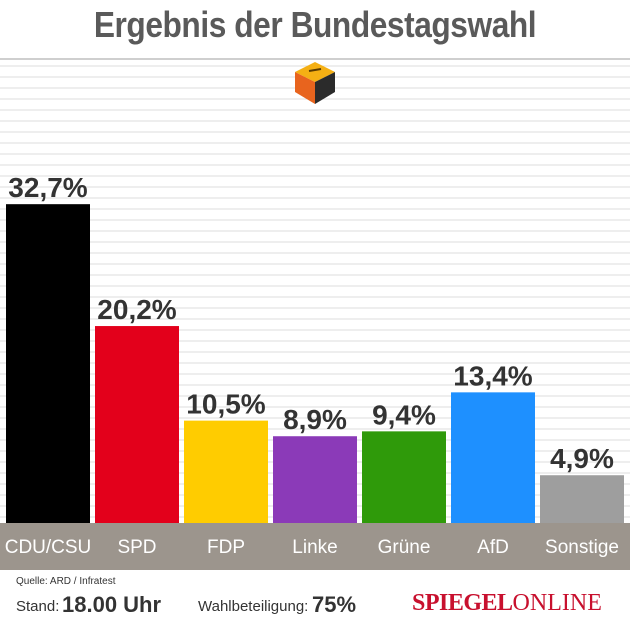  What do you see at coordinates (462, 603) in the screenshot?
I see `brand-spiegel: SPIEGEL` at bounding box center [462, 603].